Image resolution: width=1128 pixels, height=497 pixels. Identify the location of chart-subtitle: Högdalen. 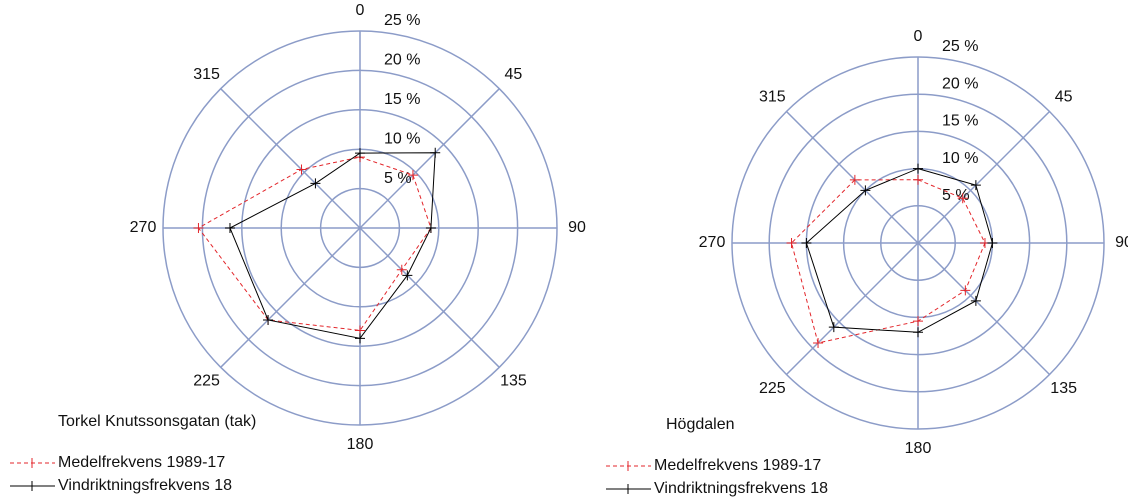
(700, 424).